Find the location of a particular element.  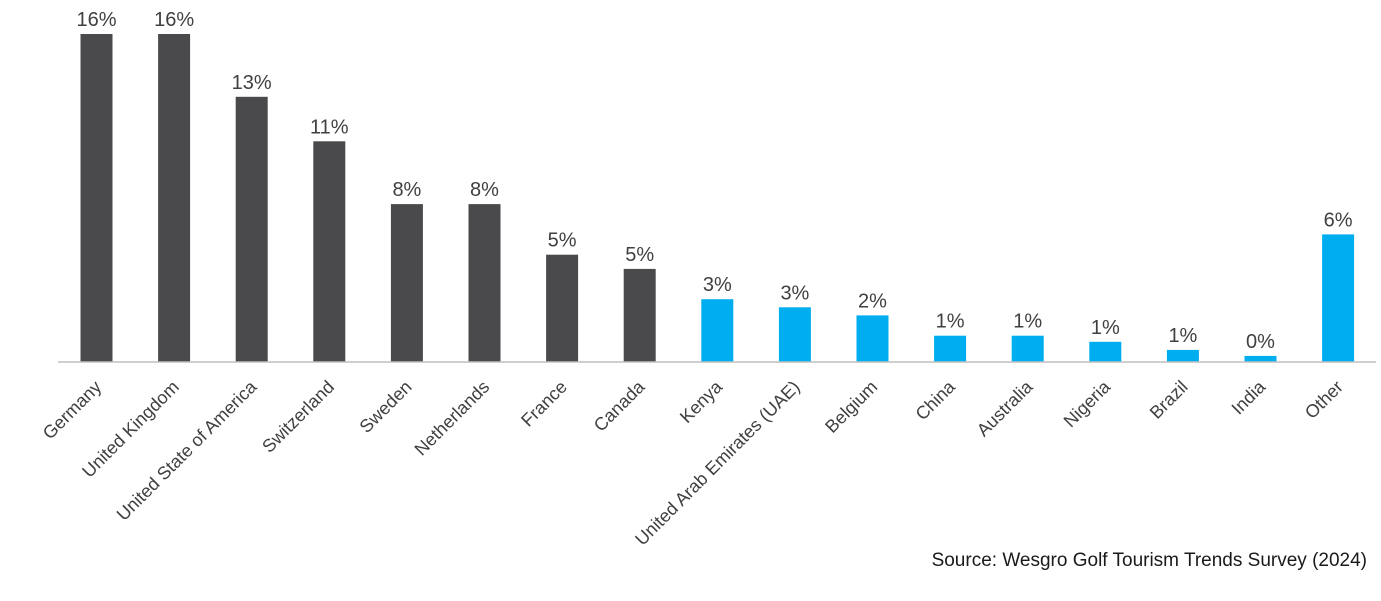

bar-sweden is located at coordinates (406, 283).